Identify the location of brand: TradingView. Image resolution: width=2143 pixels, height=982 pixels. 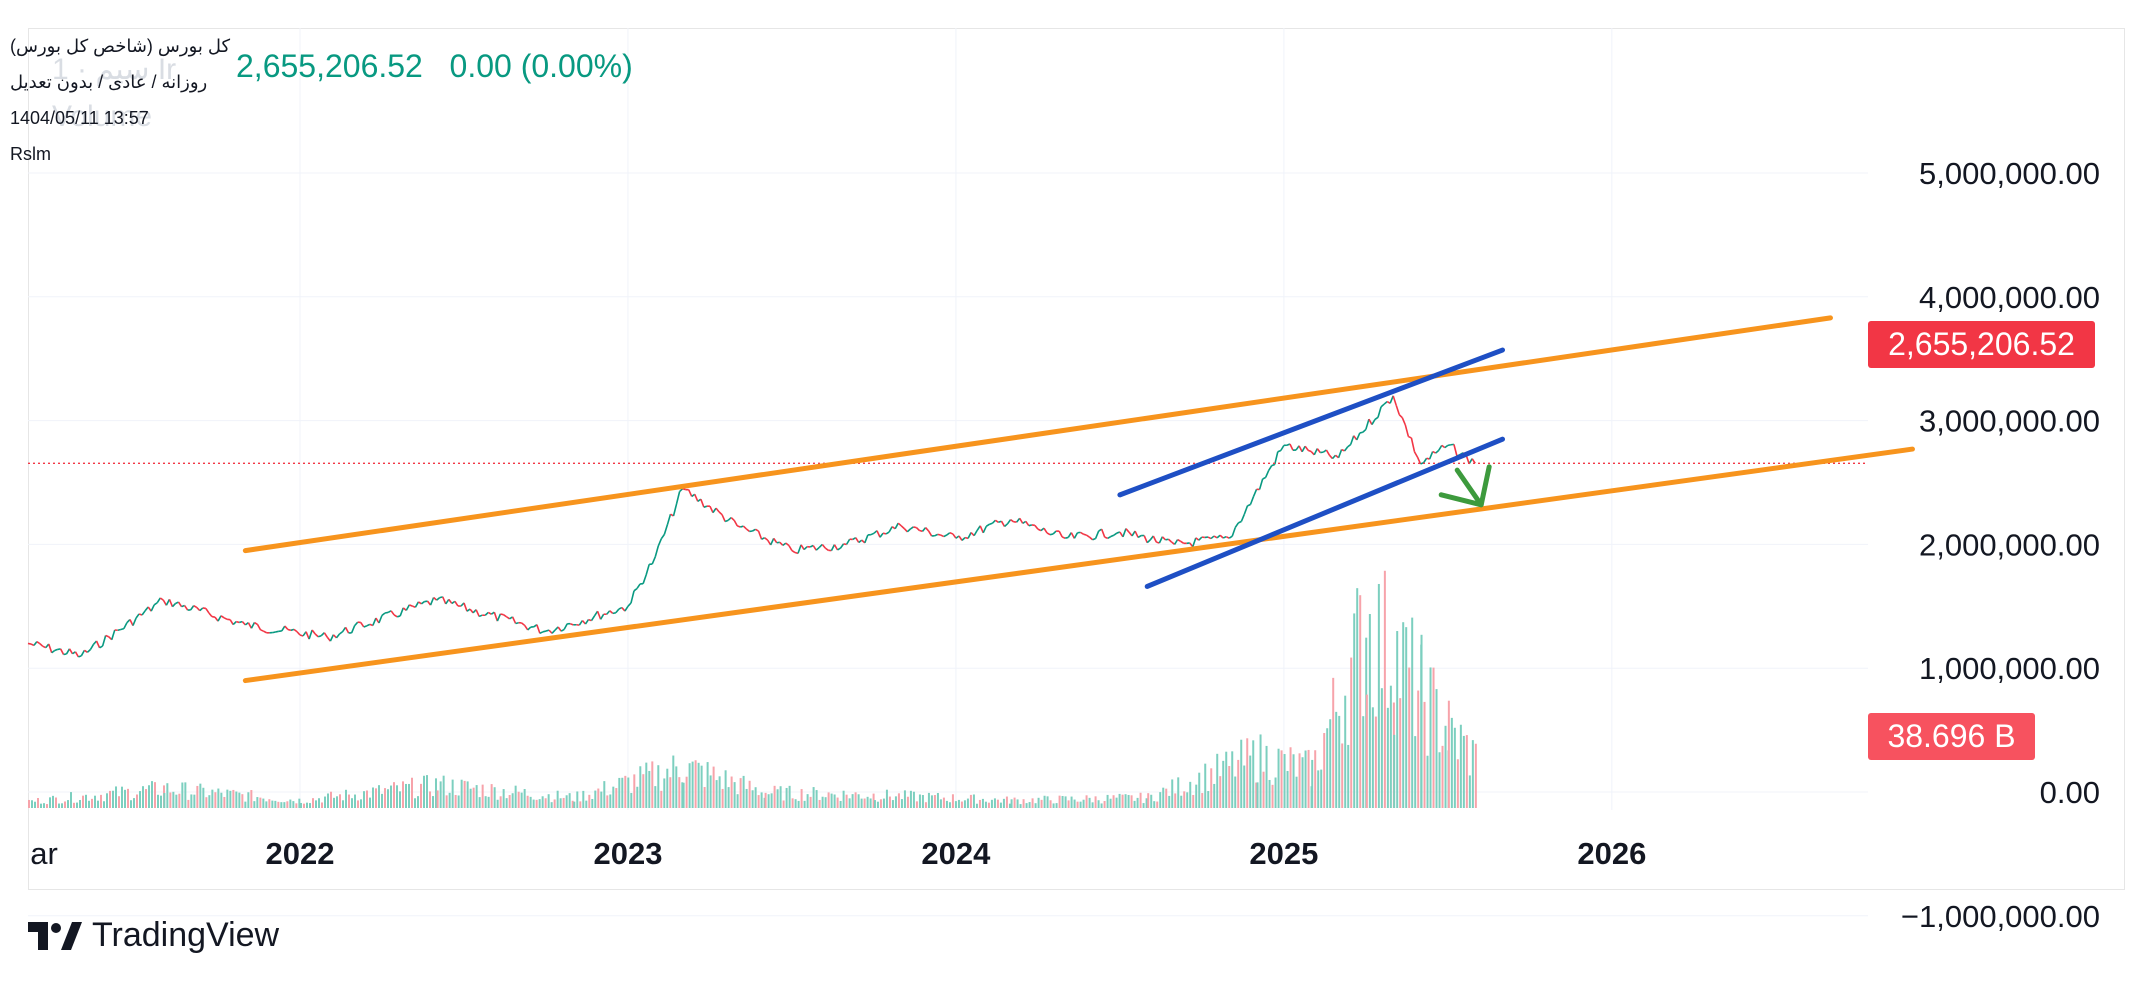
(153, 935).